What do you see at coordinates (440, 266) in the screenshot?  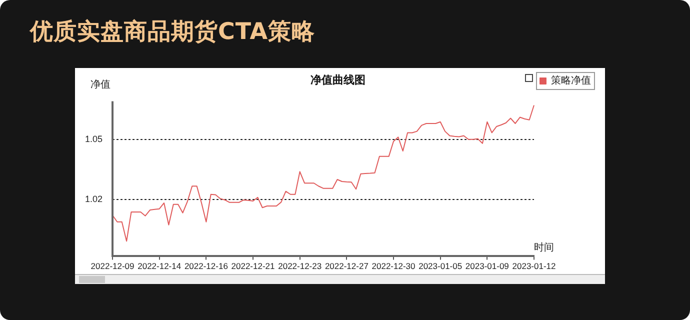 I see `x-tick-label: 2023-01-05` at bounding box center [440, 266].